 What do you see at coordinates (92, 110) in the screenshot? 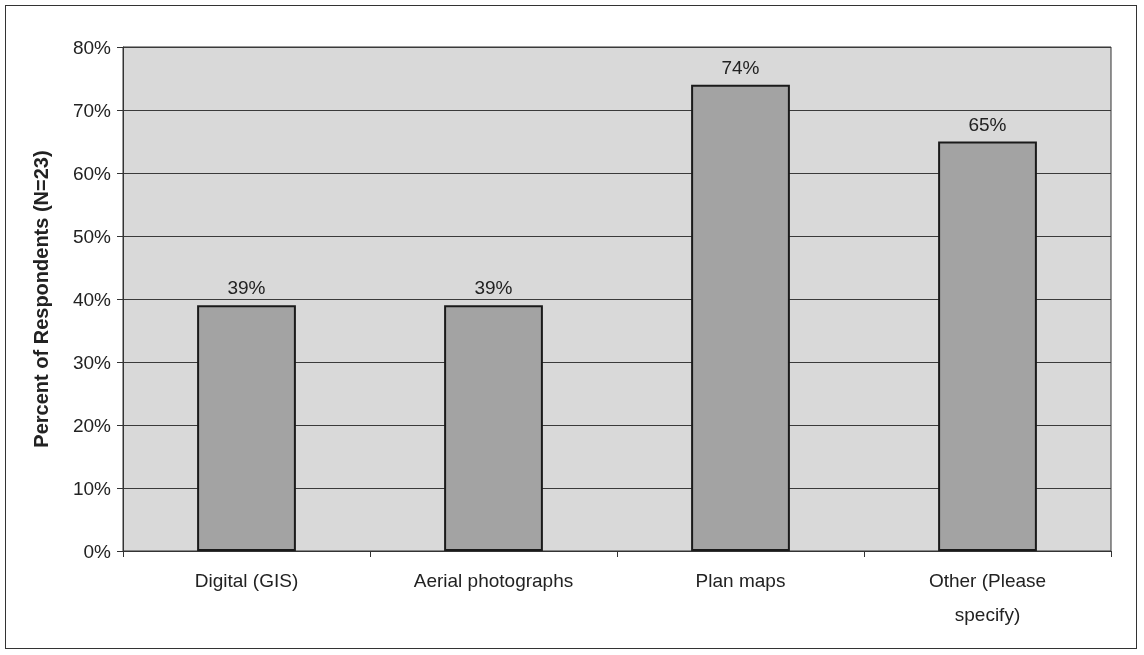
I see `y-tick-label: 70%` at bounding box center [92, 110].